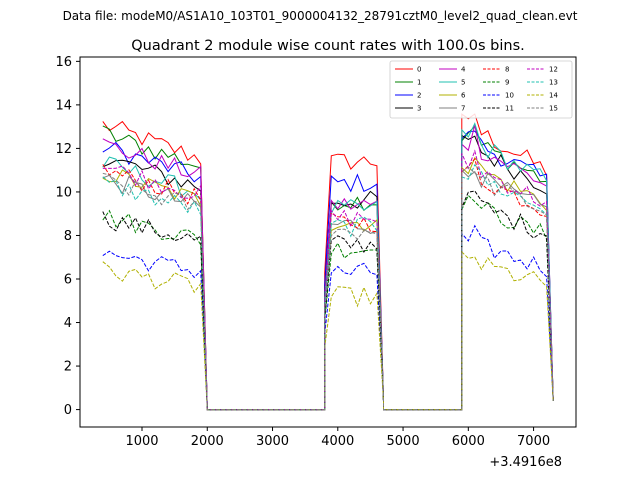 The height and width of the screenshot is (480, 640). What do you see at coordinates (481, 89) in the screenshot?
I see `legend-box` at bounding box center [481, 89].